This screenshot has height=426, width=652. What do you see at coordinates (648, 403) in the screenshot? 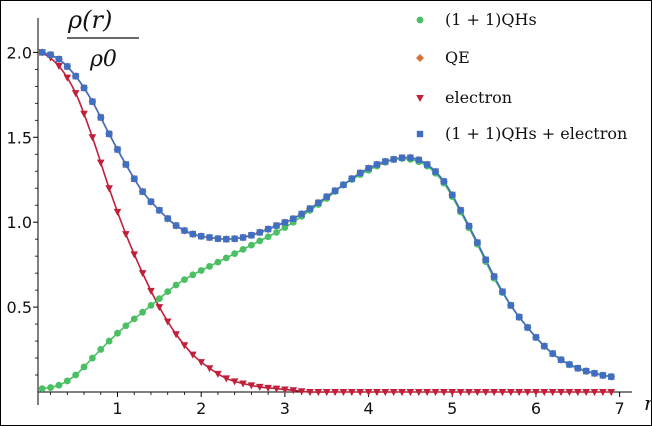
I see `x-axis-label: r` at bounding box center [648, 403].